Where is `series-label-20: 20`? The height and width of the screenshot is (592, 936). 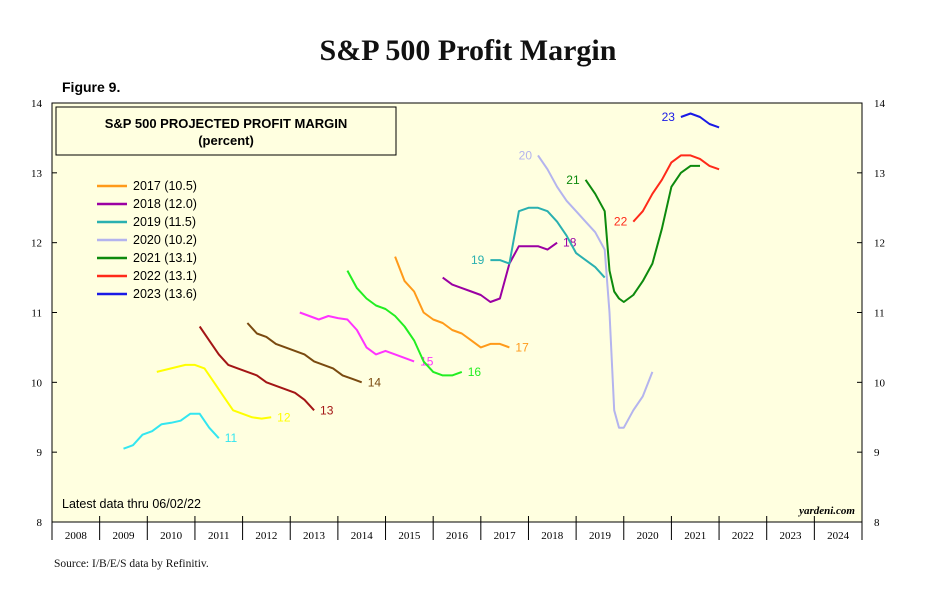 series-label-20: 20 is located at coordinates (526, 155).